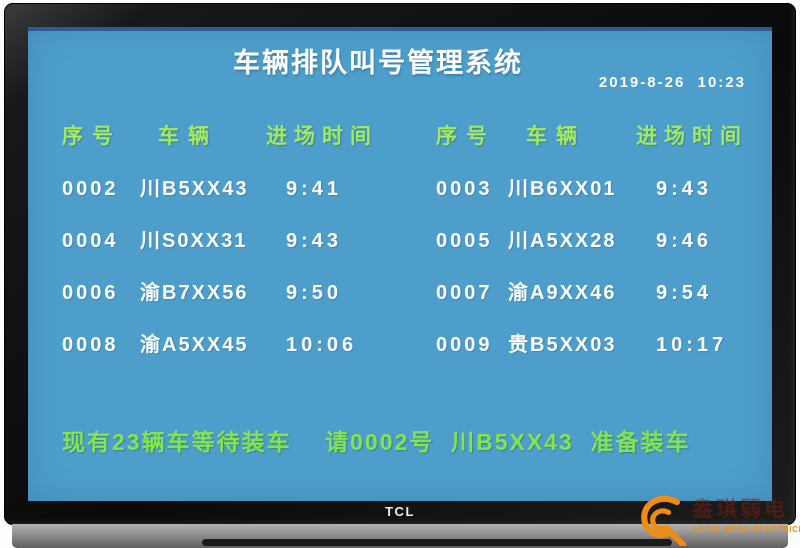 This screenshot has height=548, width=800. Describe the element at coordinates (376, 442) in the screenshot. I see `call-status-line: 现有23辆车等待装车 请0002号 川B5XX43 准备装车` at that location.